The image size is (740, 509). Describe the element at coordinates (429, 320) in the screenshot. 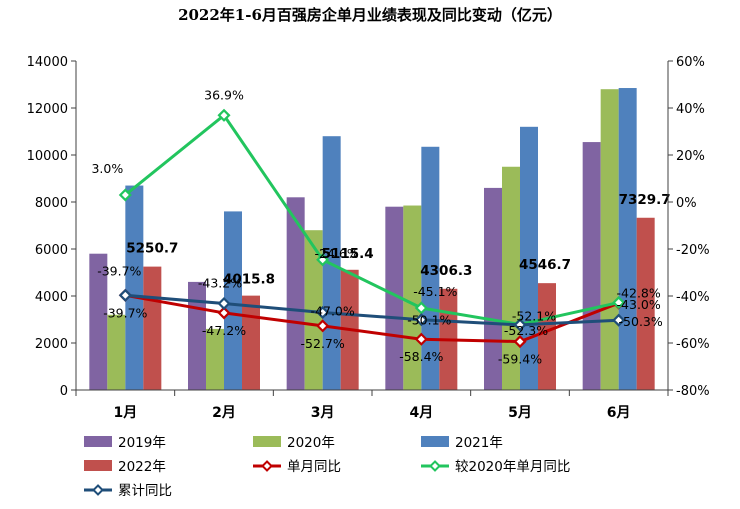

I see `line-value-label: -50.1%` at that location.